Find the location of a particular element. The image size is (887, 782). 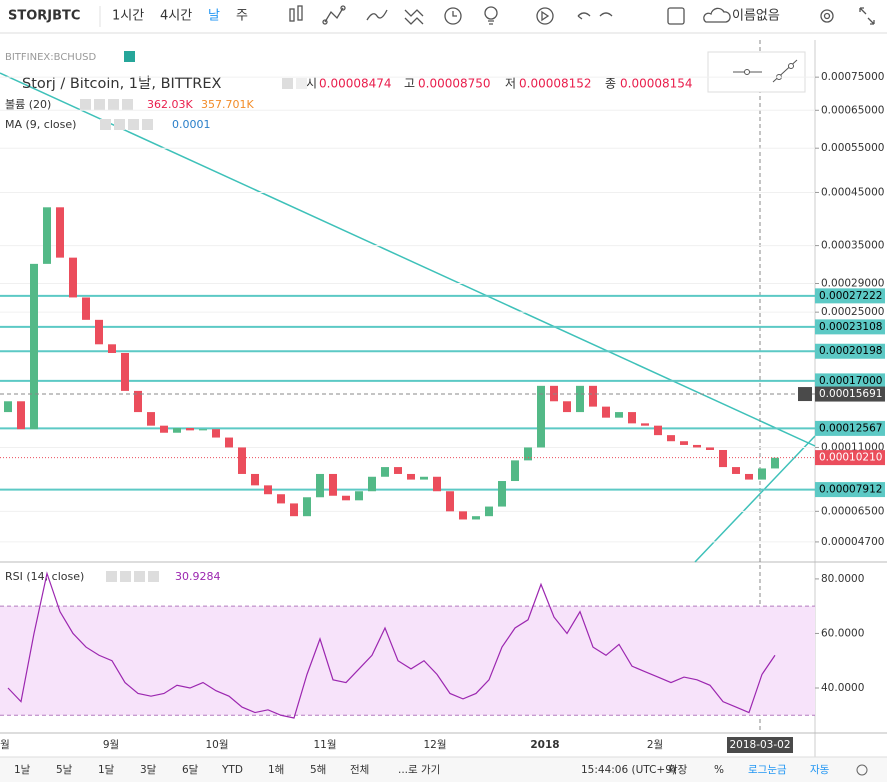

option-button: 자동 is located at coordinates (820, 770).